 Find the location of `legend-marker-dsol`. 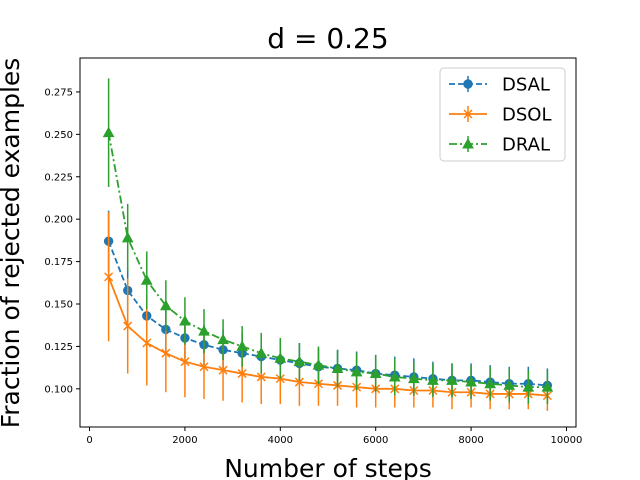

legend-marker-dsol is located at coordinates (468, 114).